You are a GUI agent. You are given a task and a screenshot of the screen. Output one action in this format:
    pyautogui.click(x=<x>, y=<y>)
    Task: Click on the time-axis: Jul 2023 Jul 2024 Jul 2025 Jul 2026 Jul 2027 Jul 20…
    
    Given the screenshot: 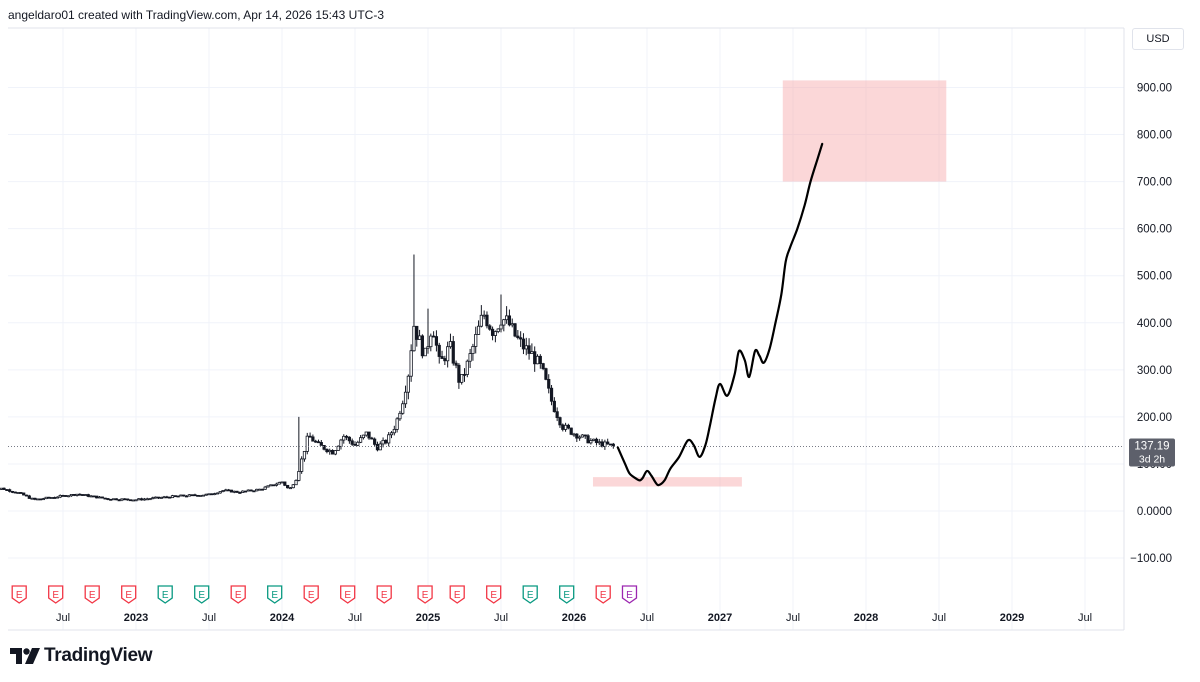 What is the action you would take?
    pyautogui.click(x=574, y=618)
    